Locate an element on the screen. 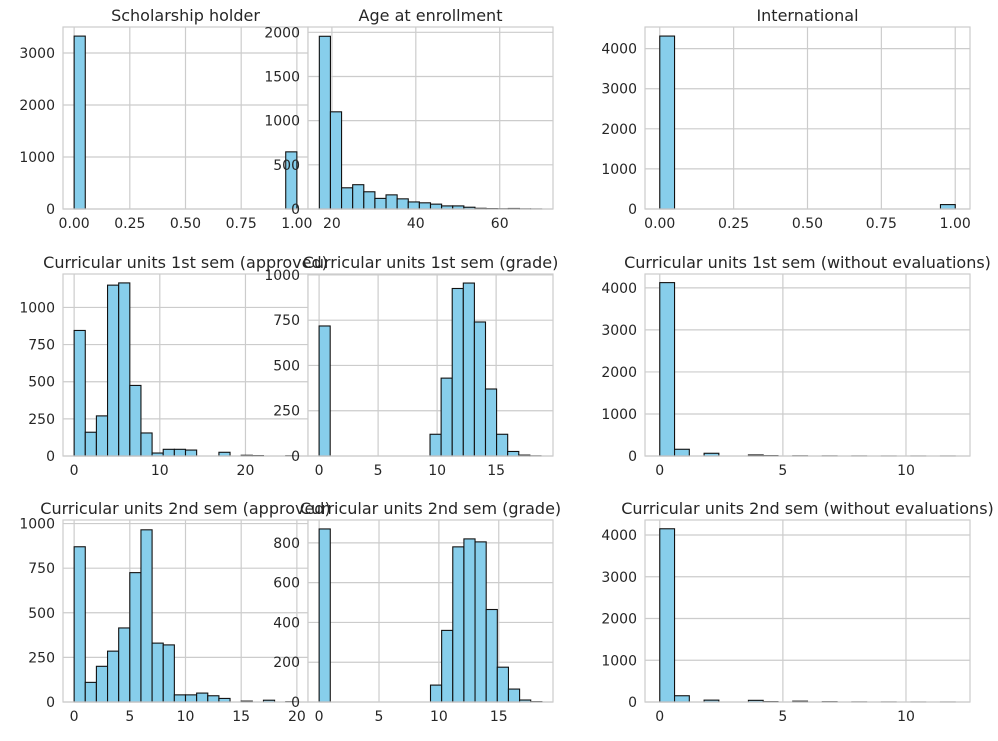 This screenshot has width=998, height=741. y-tick-label: 800 is located at coordinates (286, 544).